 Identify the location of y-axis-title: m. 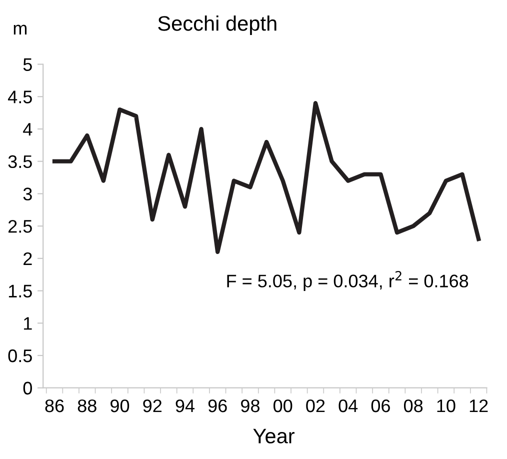
(20, 29).